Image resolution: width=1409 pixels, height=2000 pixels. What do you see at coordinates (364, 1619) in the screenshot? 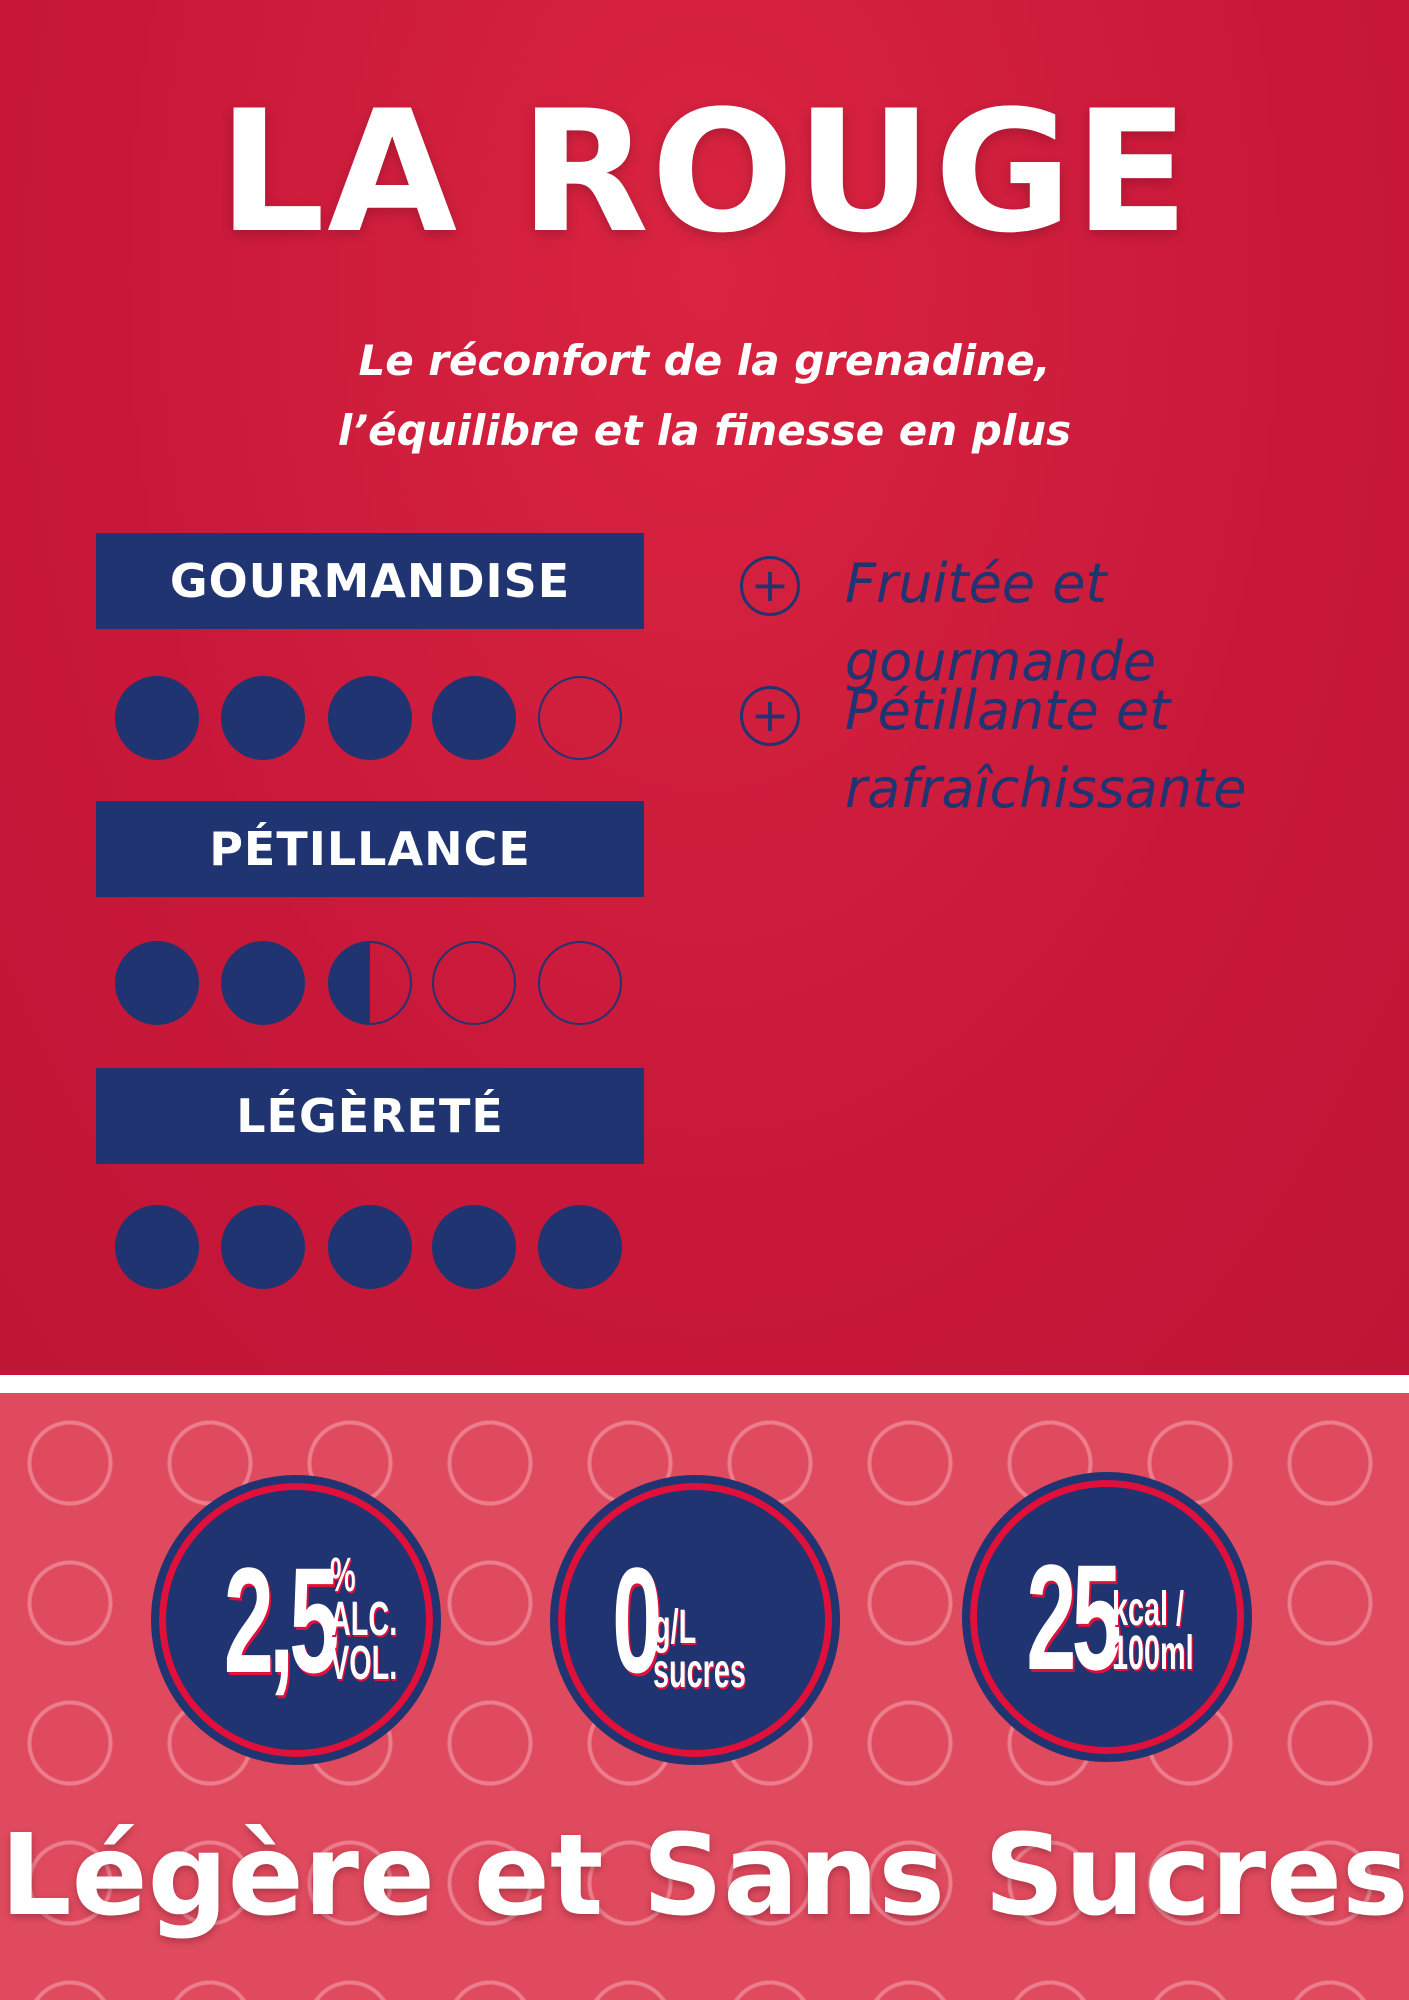
I see `badge-unit: % ALC. VOL.` at bounding box center [364, 1619].